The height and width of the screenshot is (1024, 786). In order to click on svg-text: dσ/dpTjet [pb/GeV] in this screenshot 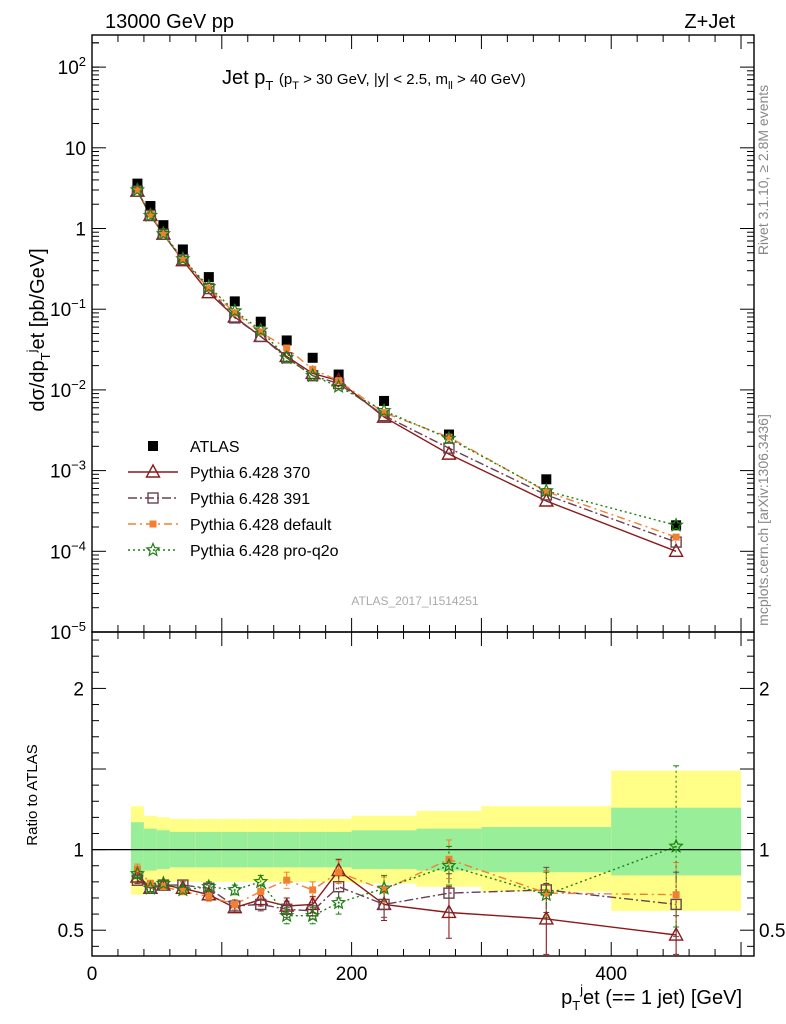, I will do `click(38, 329)`.